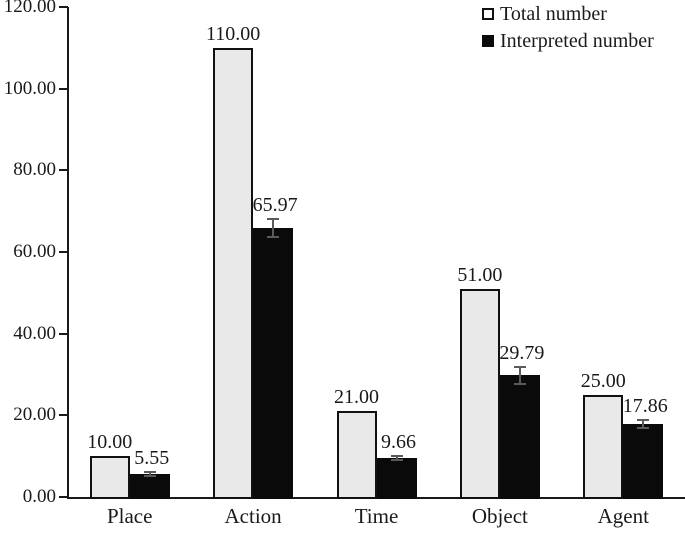 The width and height of the screenshot is (685, 533). What do you see at coordinates (34, 415) in the screenshot?
I see `y-axis-tick-label: 20.00` at bounding box center [34, 415].